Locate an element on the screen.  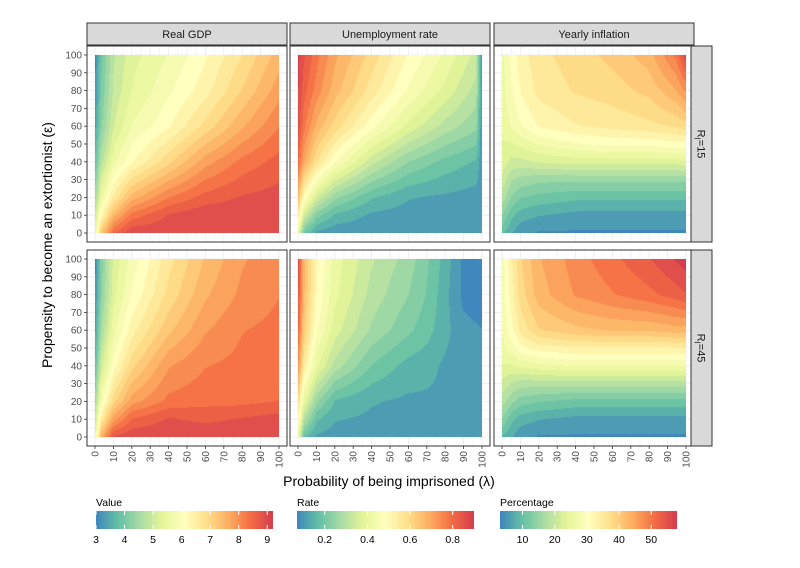
legend-tick-label: 0.4 is located at coordinates (367, 540).